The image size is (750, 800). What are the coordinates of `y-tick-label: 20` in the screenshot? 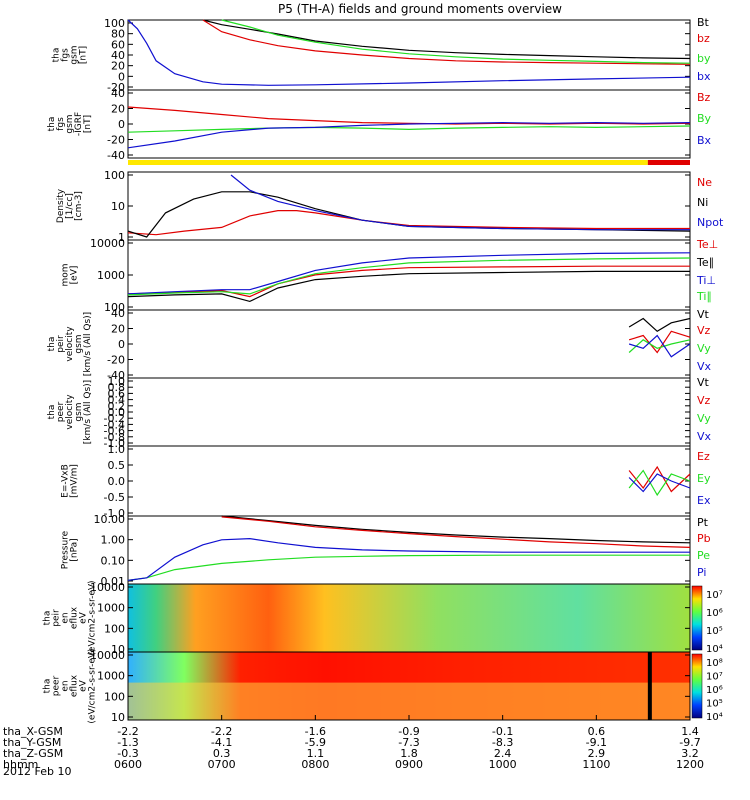 It's located at (118, 66).